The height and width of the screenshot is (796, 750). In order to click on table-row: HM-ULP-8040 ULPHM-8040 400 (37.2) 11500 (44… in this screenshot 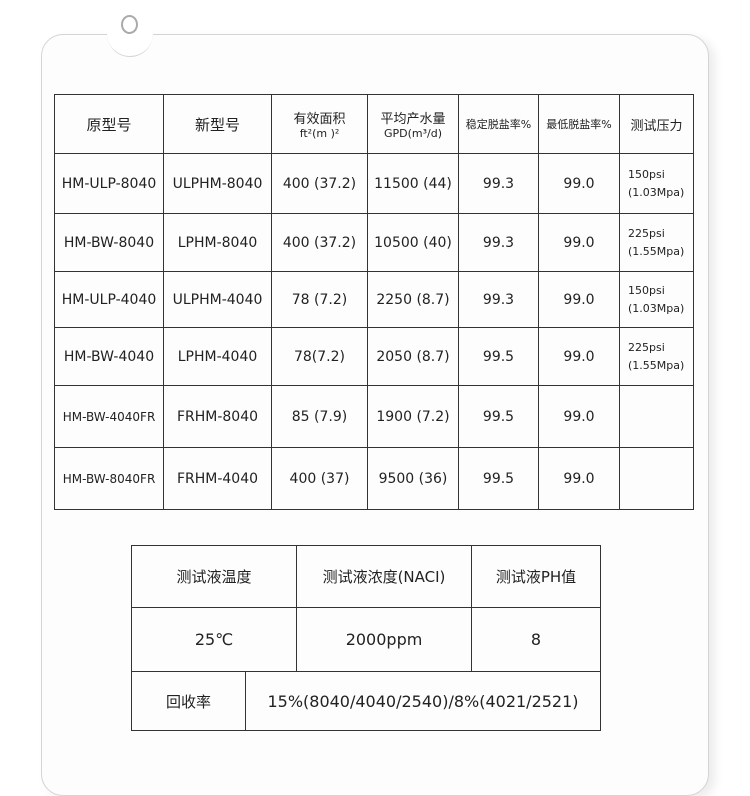, I will do `click(374, 183)`.